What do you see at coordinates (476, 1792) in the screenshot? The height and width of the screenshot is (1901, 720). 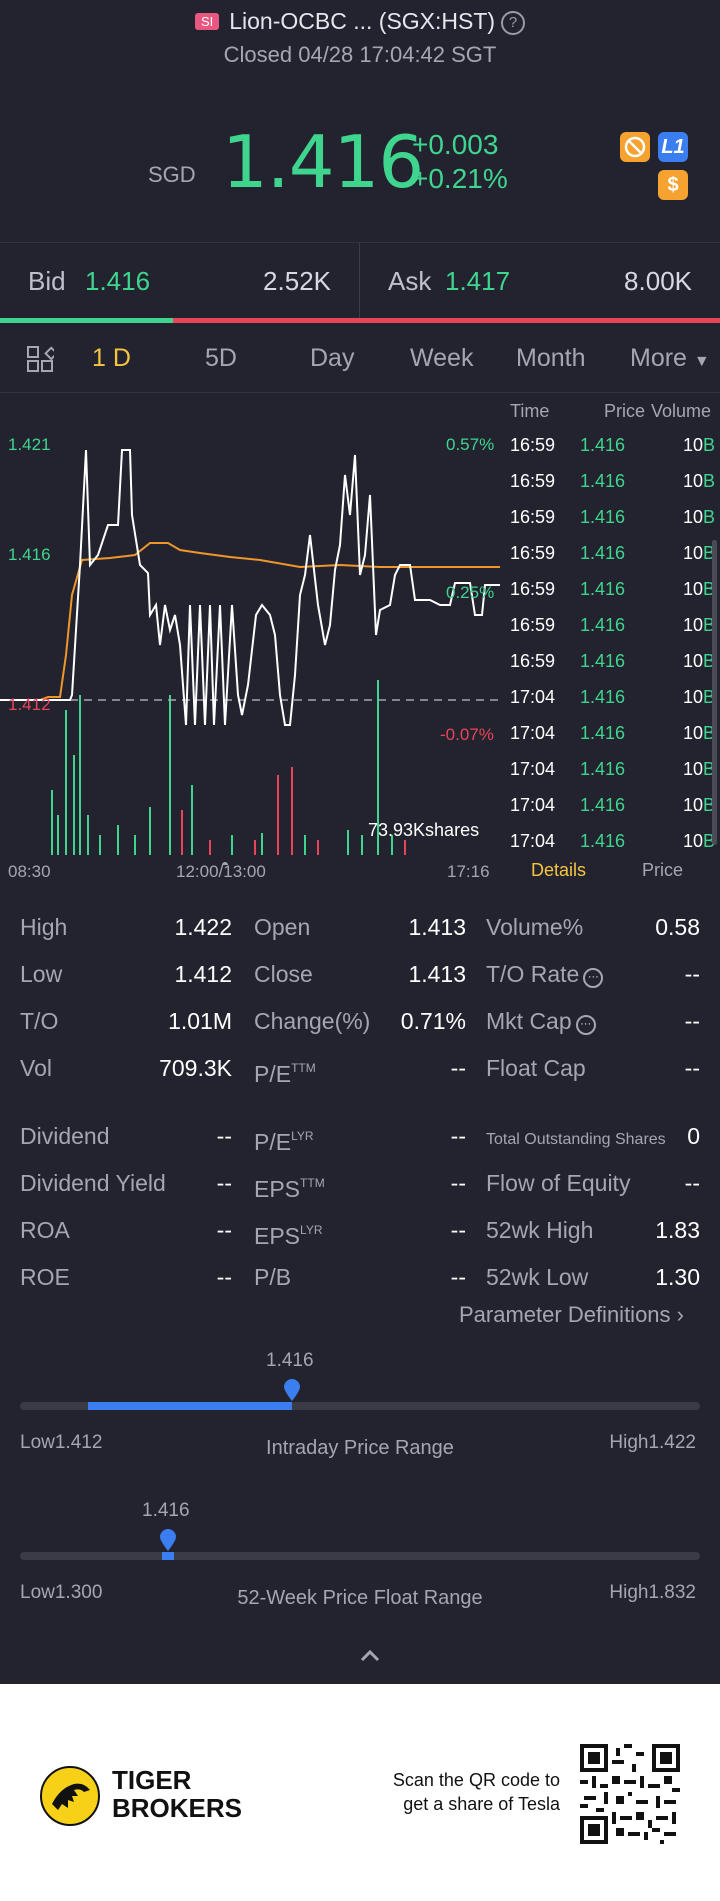 I see `qr-caption: Scan the QR code to get a share of Tesla` at bounding box center [476, 1792].